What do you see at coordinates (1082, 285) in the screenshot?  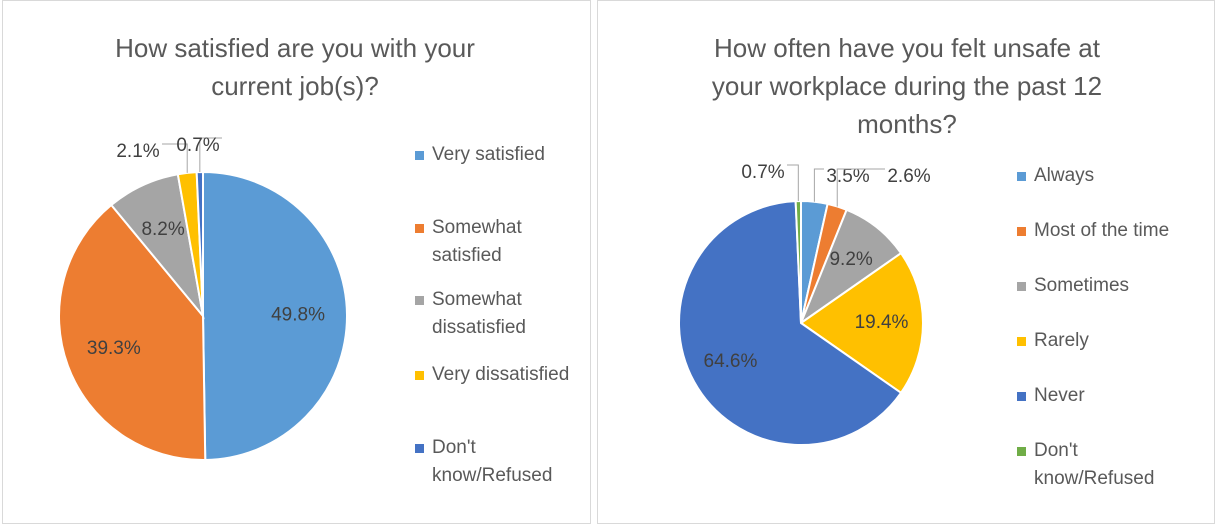 I see `legend-label: Sometimes` at bounding box center [1082, 285].